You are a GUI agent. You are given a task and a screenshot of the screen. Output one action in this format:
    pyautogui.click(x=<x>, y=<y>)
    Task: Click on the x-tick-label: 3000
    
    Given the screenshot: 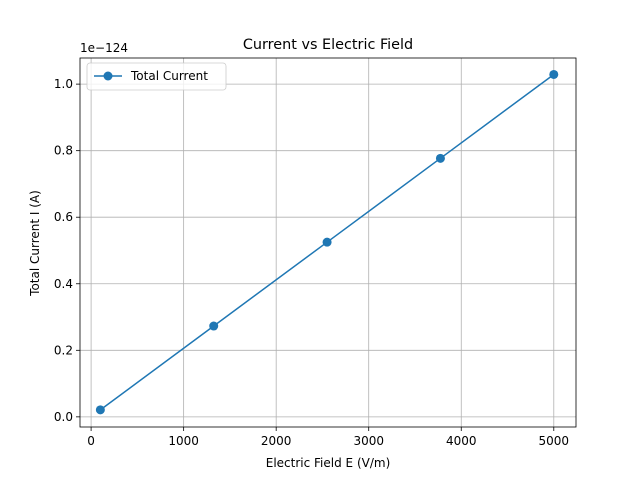 What is the action you would take?
    pyautogui.click(x=368, y=441)
    